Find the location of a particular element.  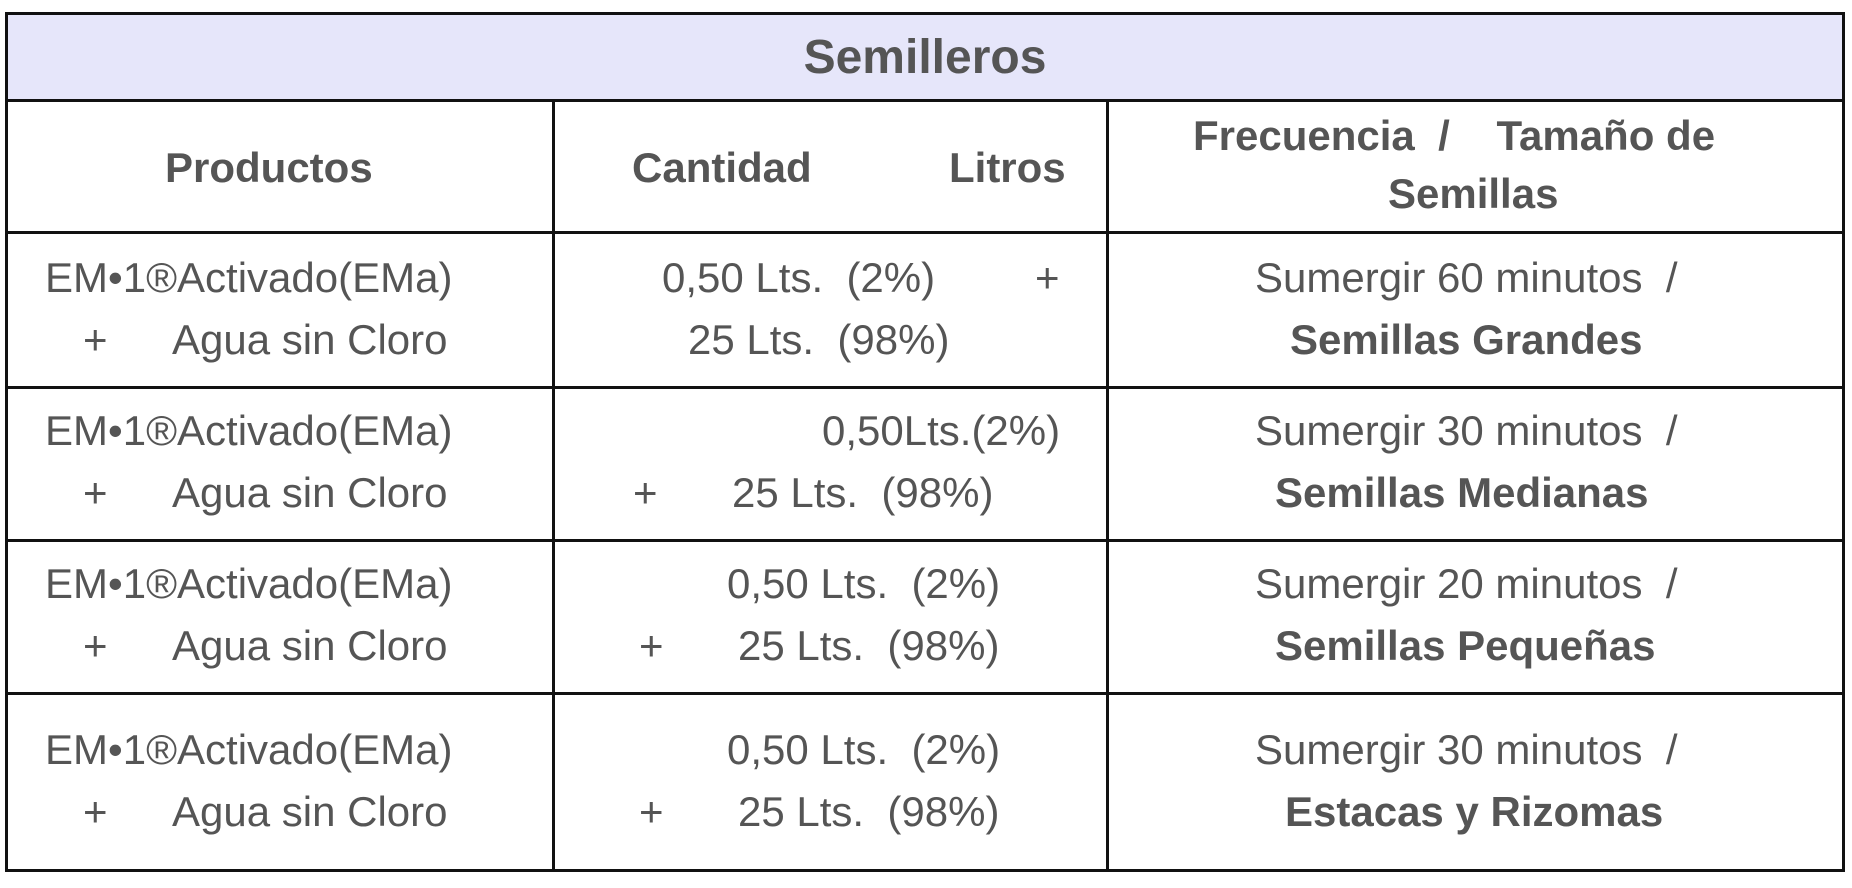

seed-size: Semillas Medianas is located at coordinates (1462, 492).